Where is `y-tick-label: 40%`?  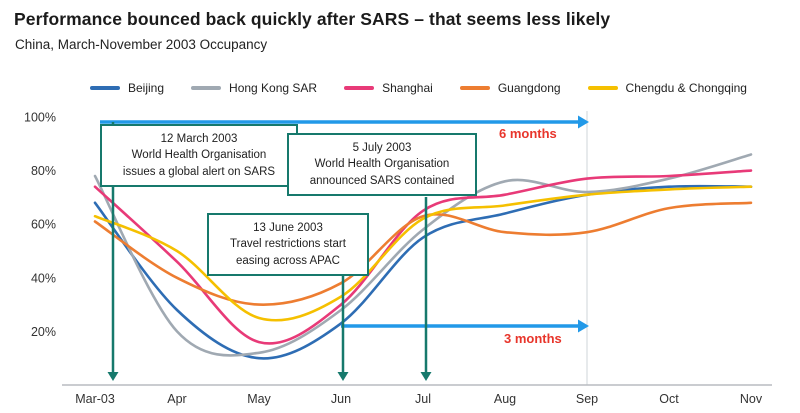
y-tick-label: 40% is located at coordinates (43, 278).